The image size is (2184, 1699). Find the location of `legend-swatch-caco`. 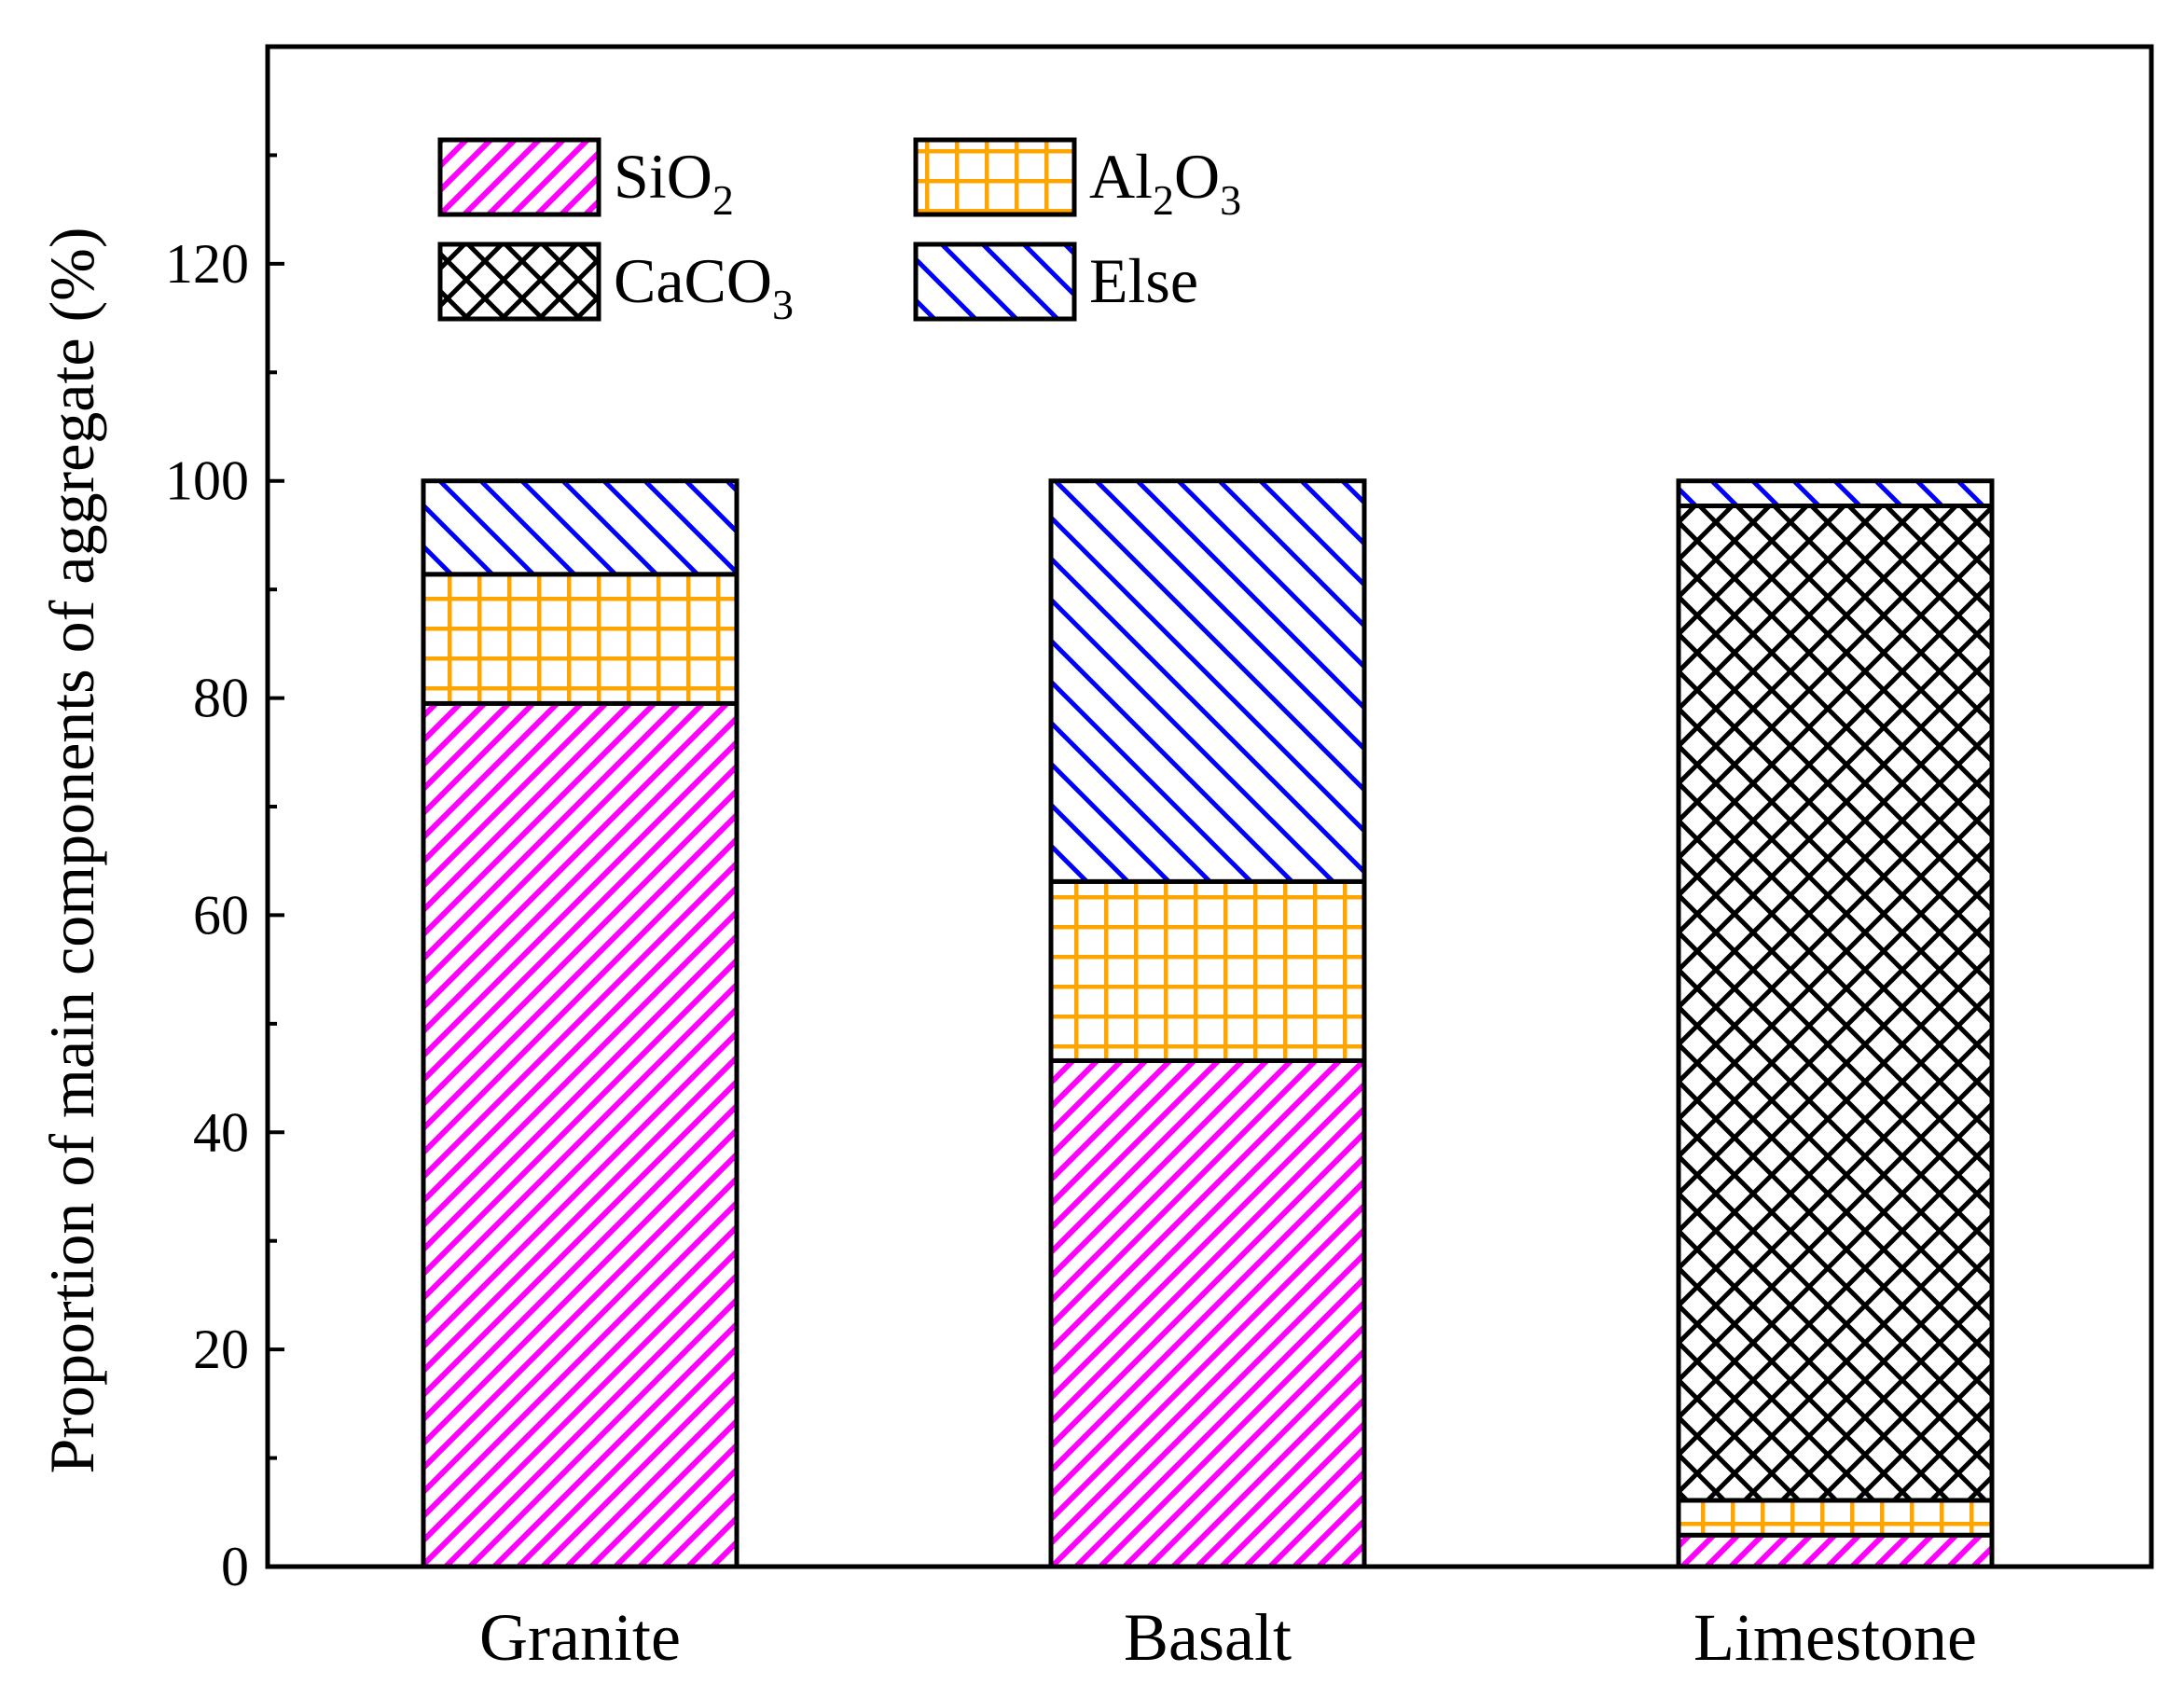

legend-swatch-caco is located at coordinates (519, 282).